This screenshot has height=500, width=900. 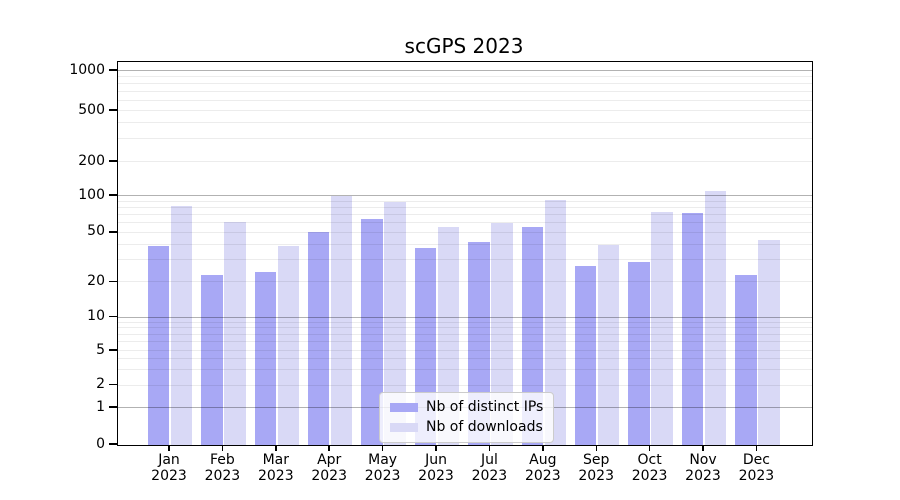 I want to click on y-tick-label-20: 20, so click(x=96, y=280).